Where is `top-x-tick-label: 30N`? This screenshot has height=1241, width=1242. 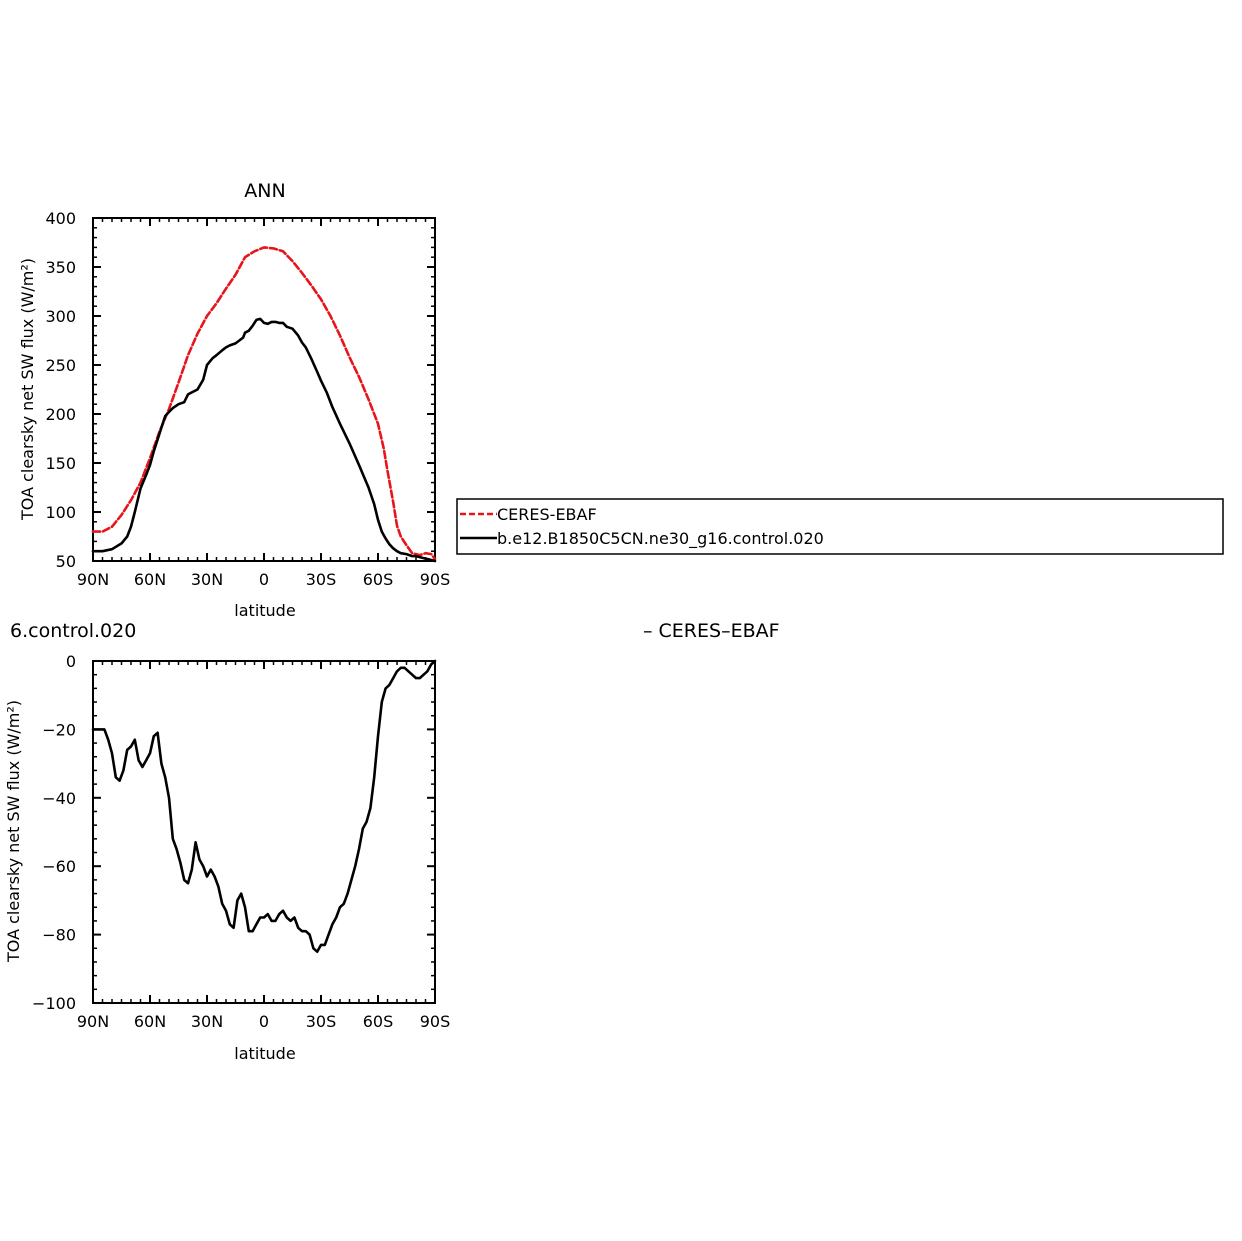
top-x-tick-label: 30N is located at coordinates (207, 579).